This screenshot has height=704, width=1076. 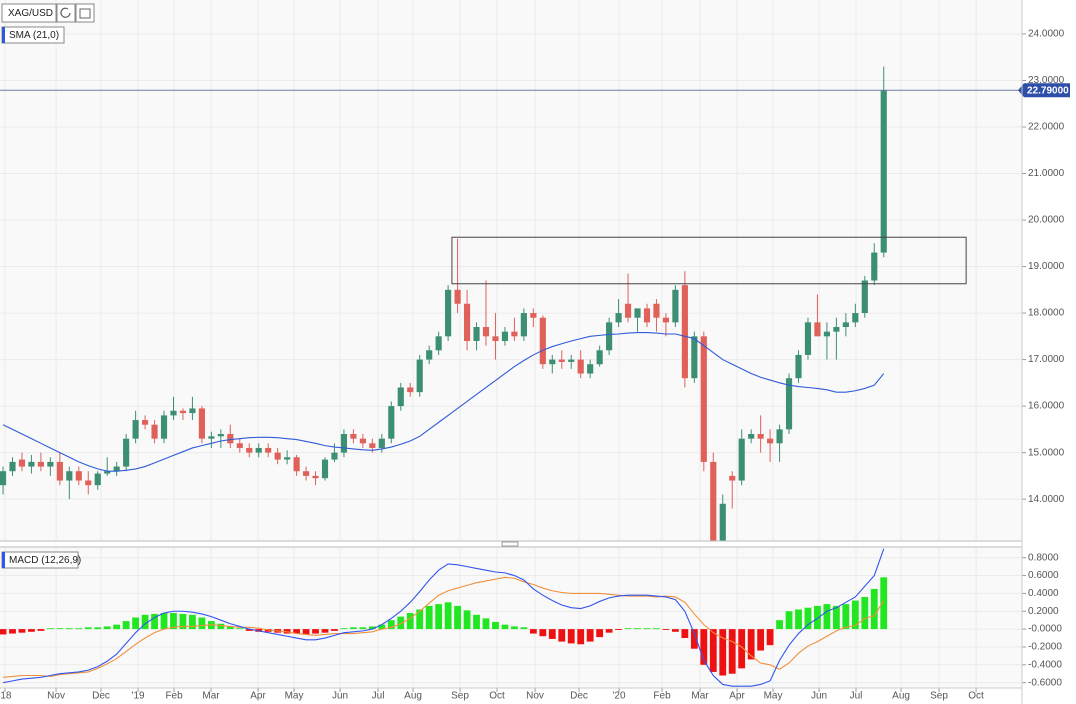 What do you see at coordinates (856, 696) in the screenshot?
I see `x-tick-label: Jul` at bounding box center [856, 696].